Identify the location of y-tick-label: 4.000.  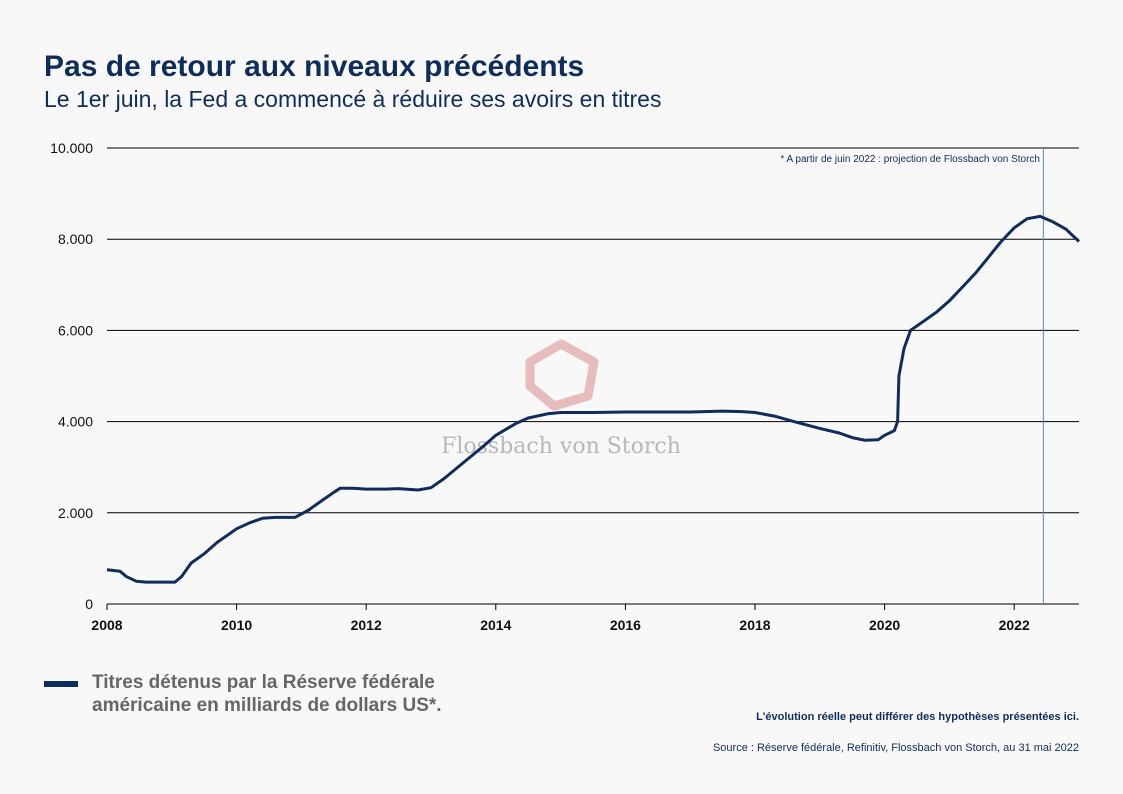
(75, 422).